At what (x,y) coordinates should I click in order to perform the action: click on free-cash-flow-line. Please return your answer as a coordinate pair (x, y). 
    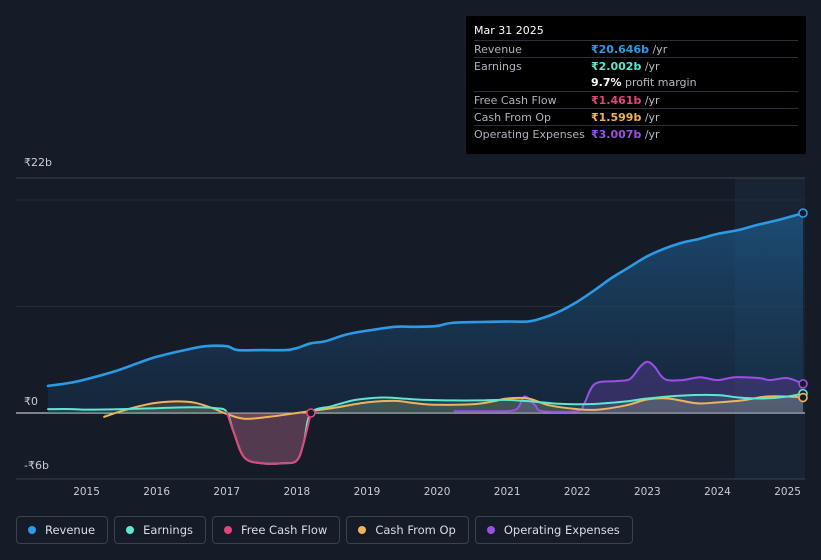
    Looking at the image, I should click on (268, 438).